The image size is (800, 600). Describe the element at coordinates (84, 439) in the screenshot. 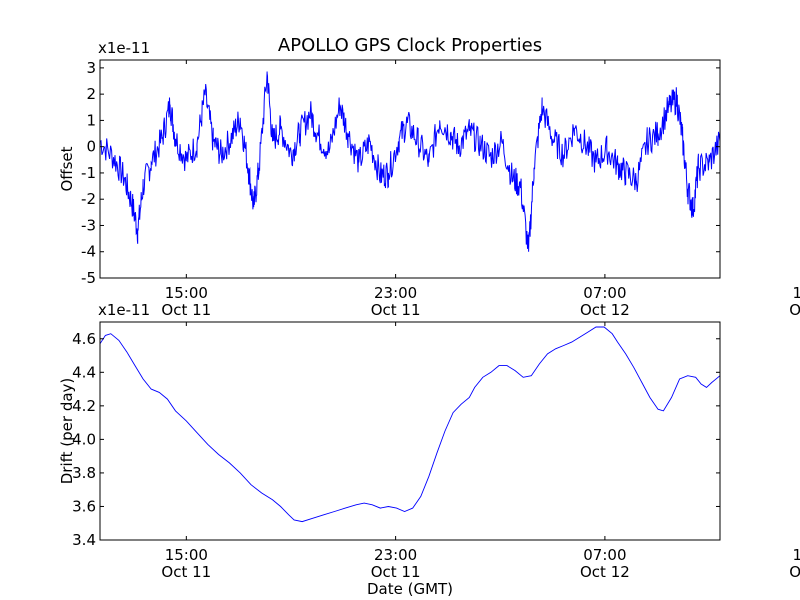

I see `y-tick-label: 4.0` at that location.